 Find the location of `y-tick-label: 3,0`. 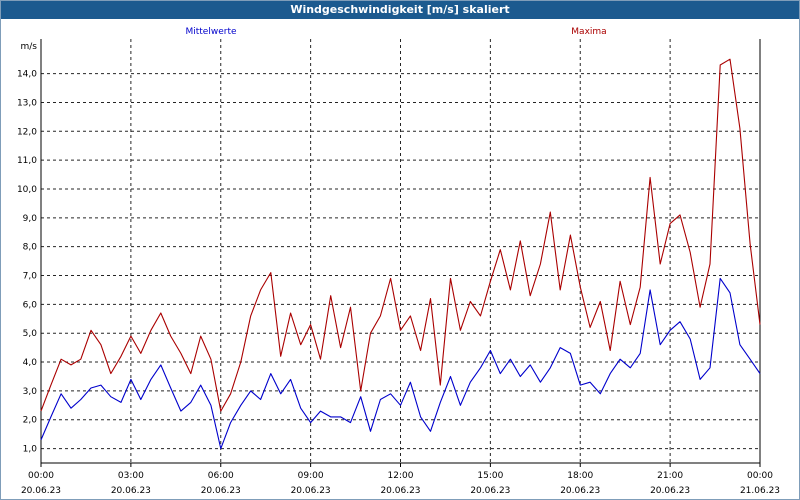

y-tick-label: 3,0 is located at coordinates (30, 392).